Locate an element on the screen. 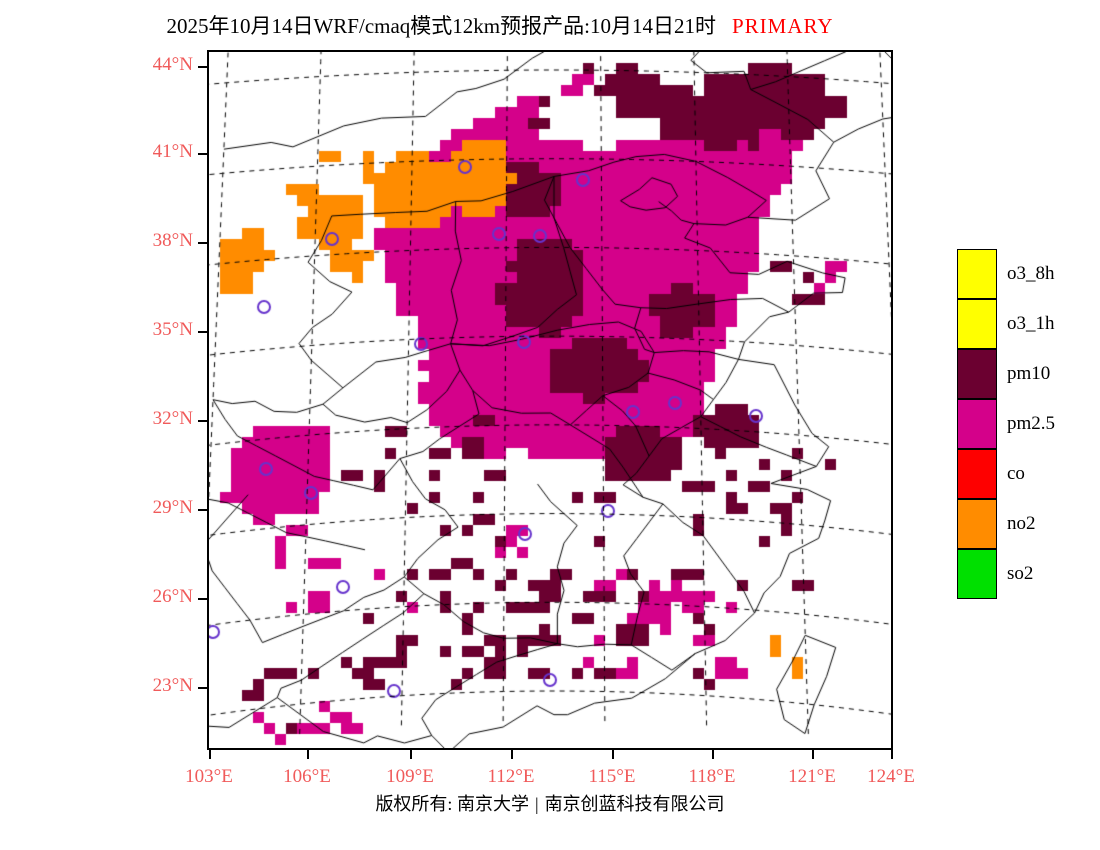 This screenshot has height=850, width=1100. y-axis-label: 23°N is located at coordinates (172, 685).